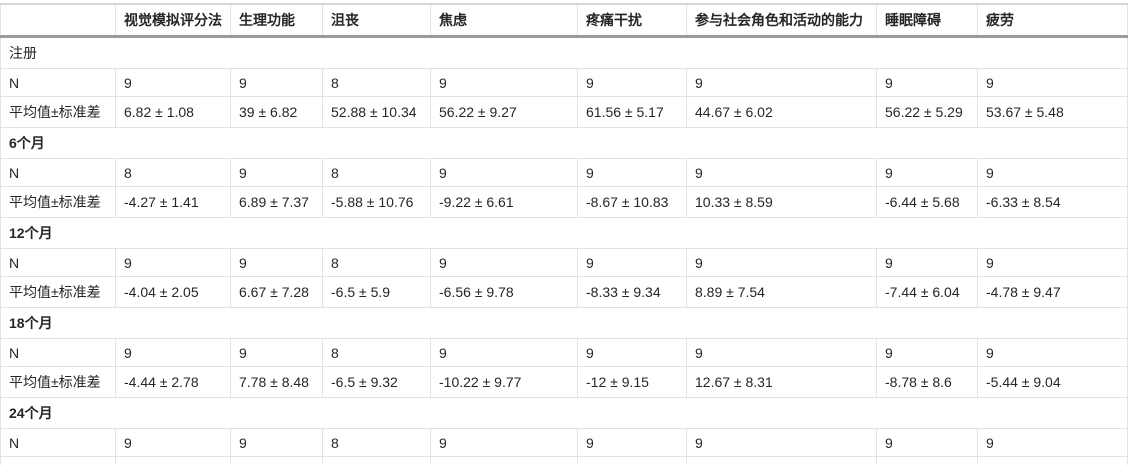  I want to click on data-cell: 56.22 ± 5.29, so click(927, 112).